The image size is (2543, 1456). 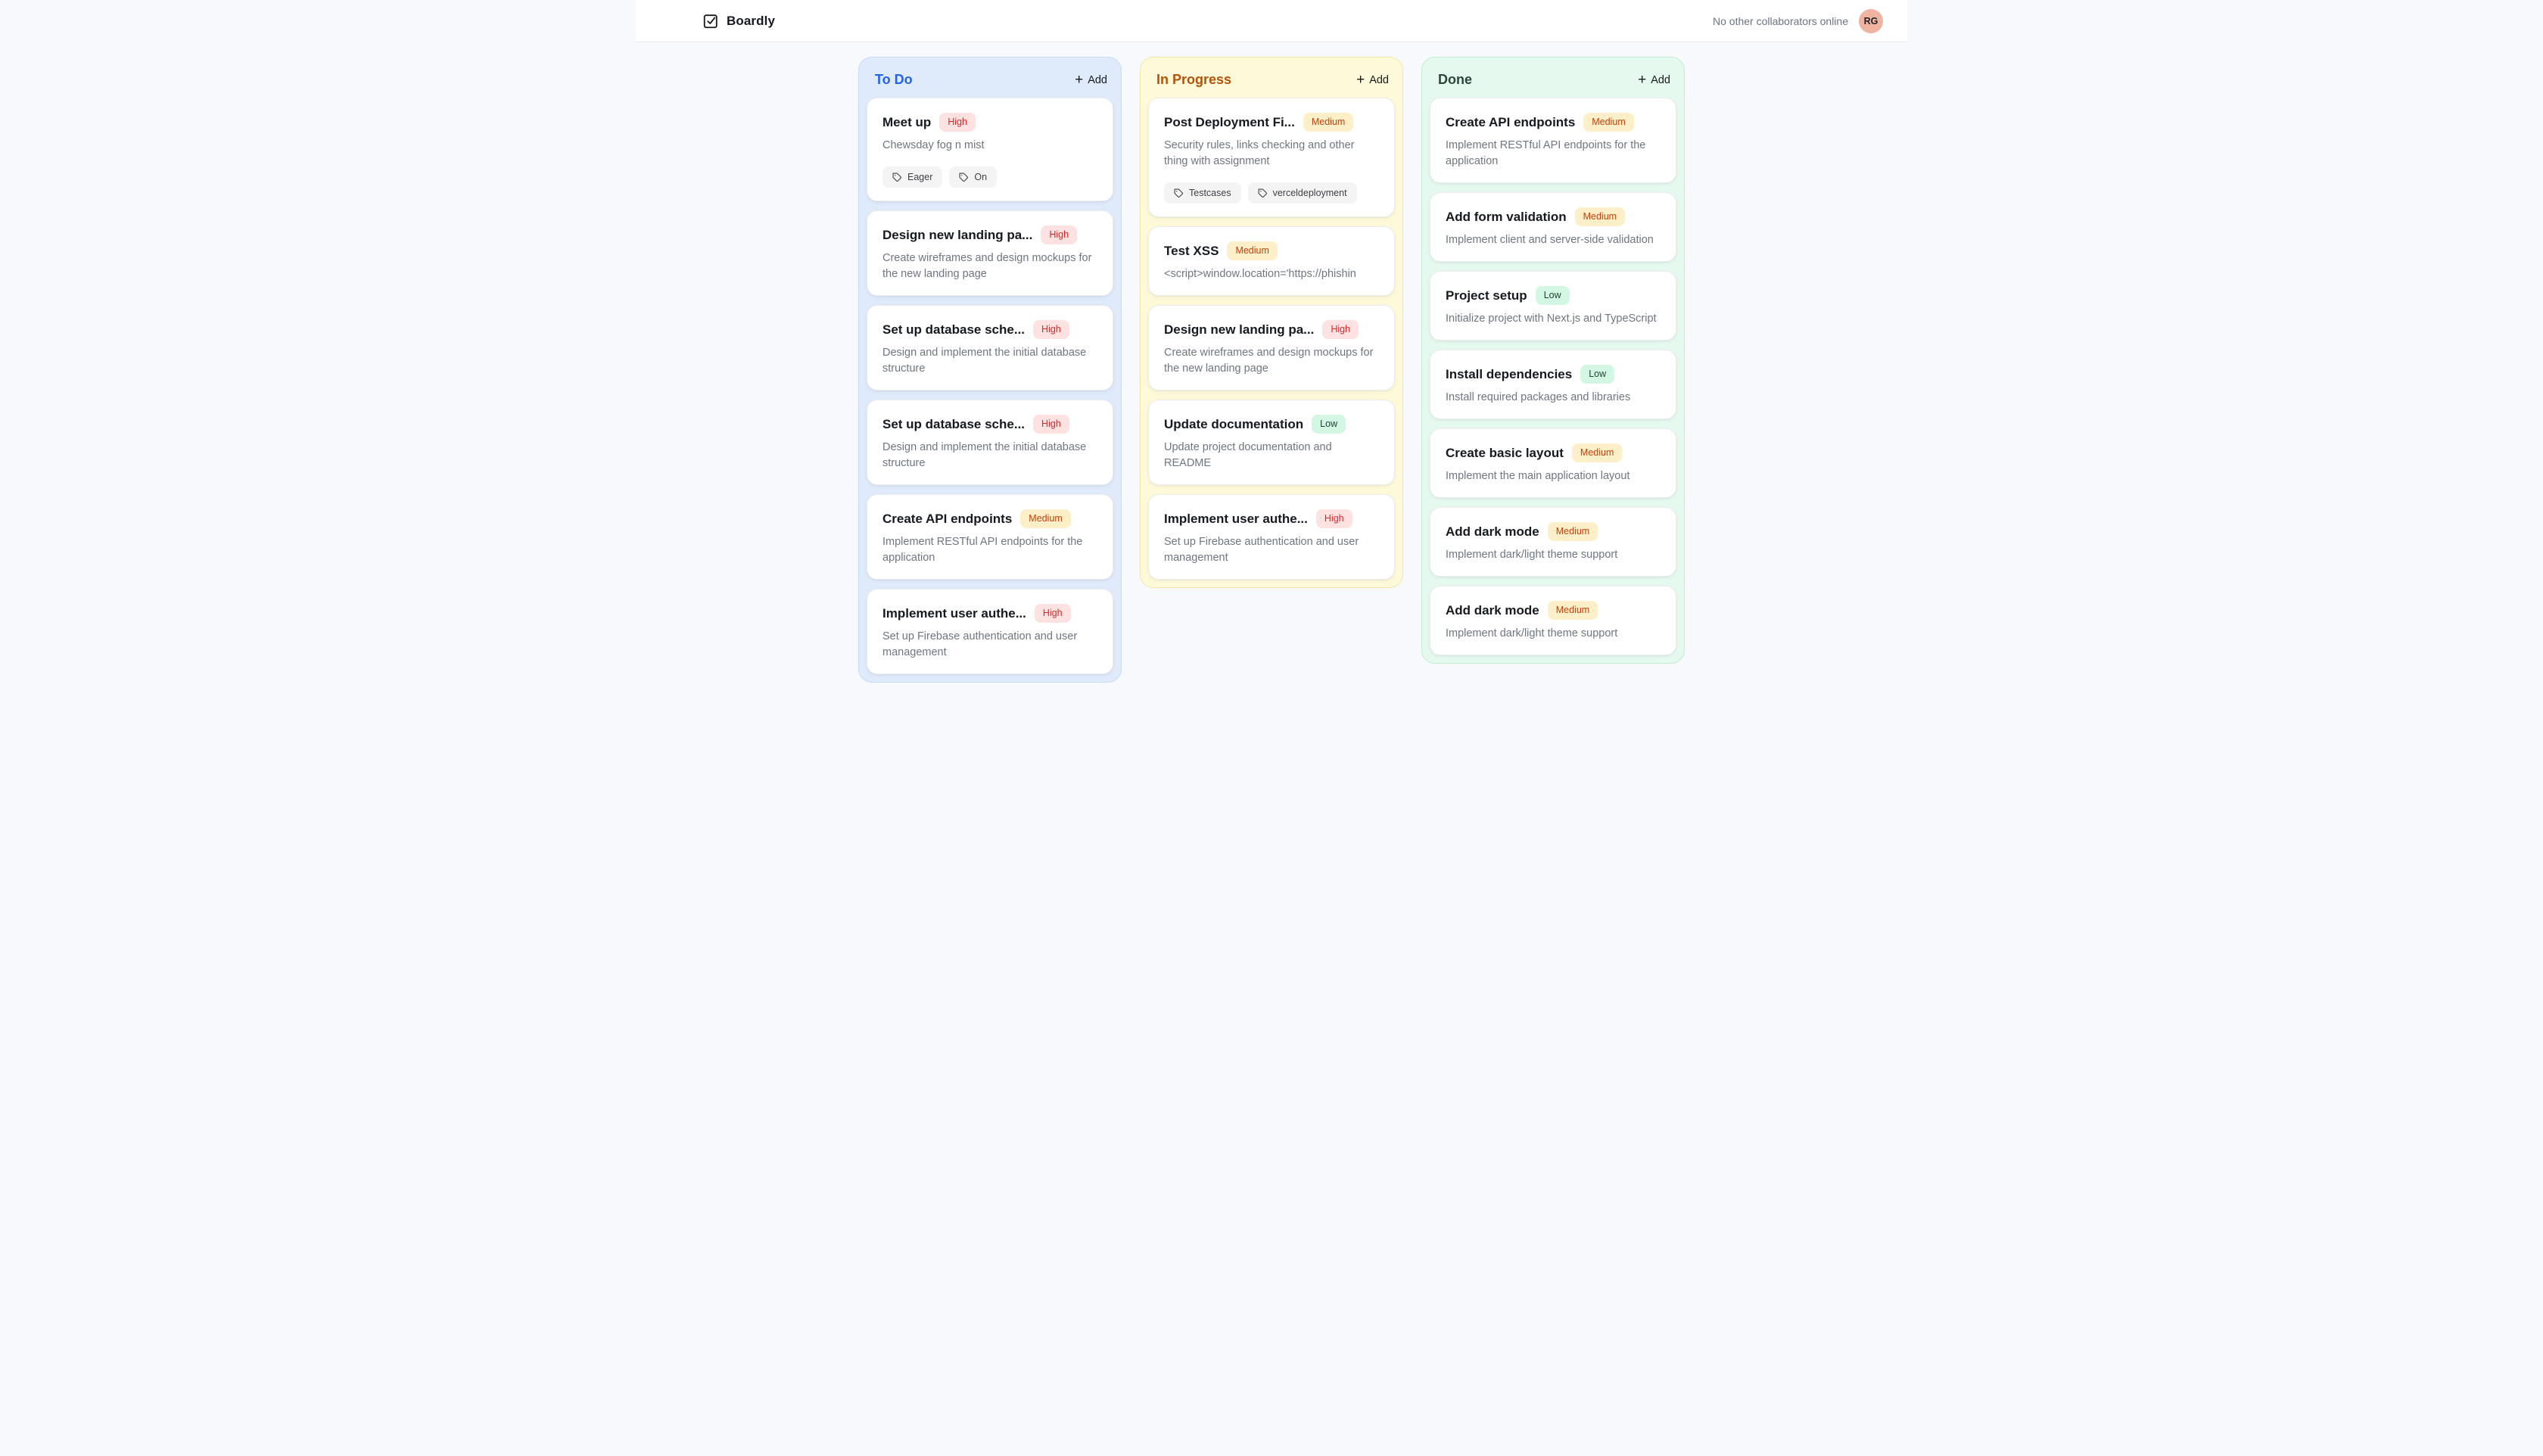 What do you see at coordinates (1309, 193) in the screenshot?
I see `tag-label: verceldeployment` at bounding box center [1309, 193].